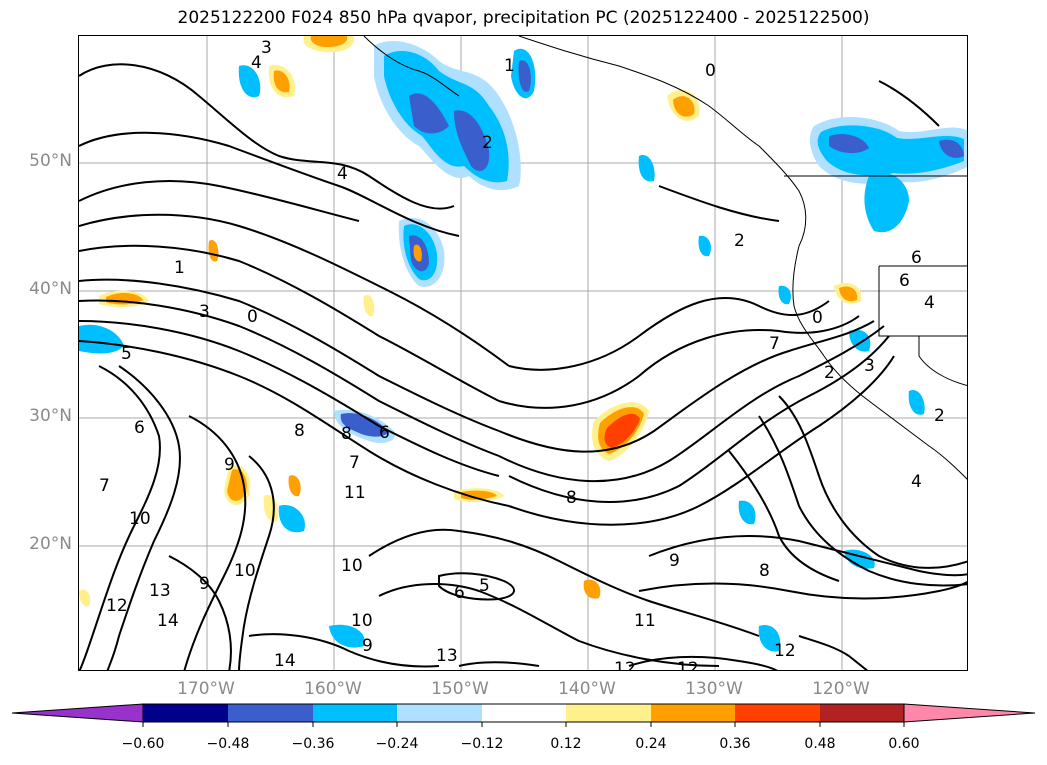  Describe the element at coordinates (143, 744) in the screenshot. I see `colorbar-tick: −0.60` at that location.